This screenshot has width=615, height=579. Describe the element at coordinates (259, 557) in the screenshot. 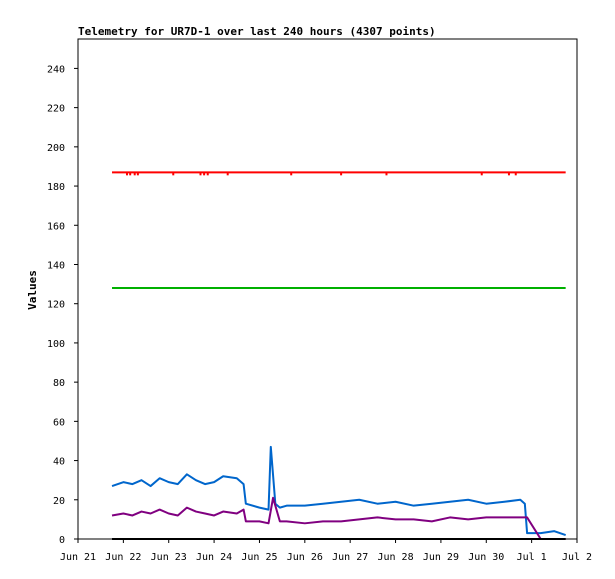

I see `x-tick-label: Jun 25` at that location.